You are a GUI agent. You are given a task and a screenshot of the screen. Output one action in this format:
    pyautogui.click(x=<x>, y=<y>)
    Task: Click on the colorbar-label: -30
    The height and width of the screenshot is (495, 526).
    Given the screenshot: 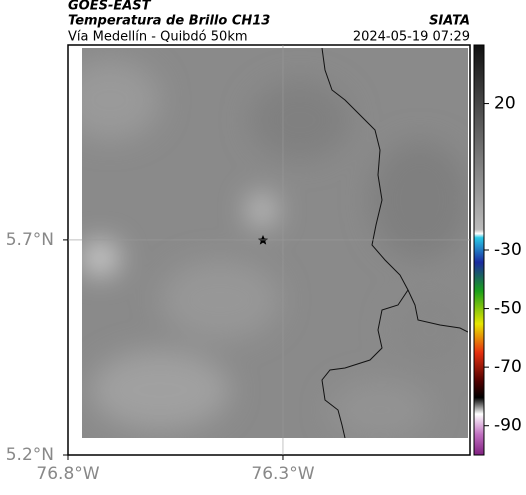 What is the action you would take?
    pyautogui.click(x=508, y=250)
    